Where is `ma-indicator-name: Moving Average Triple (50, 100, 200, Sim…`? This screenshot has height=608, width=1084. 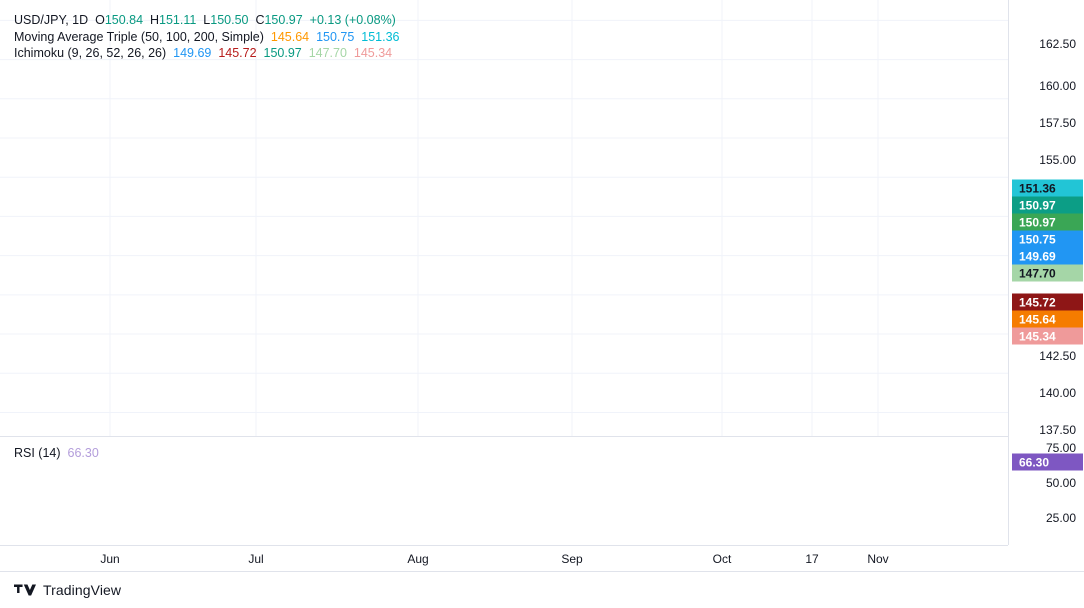
ma-indicator-name: Moving Average Triple (50, 100, 200, Sim… is located at coordinates (139, 36).